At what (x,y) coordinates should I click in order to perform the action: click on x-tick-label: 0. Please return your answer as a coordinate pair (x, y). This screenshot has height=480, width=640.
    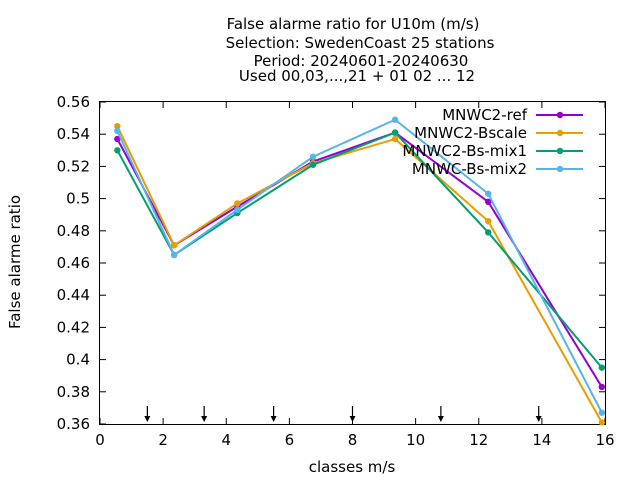
    Looking at the image, I should click on (100, 440).